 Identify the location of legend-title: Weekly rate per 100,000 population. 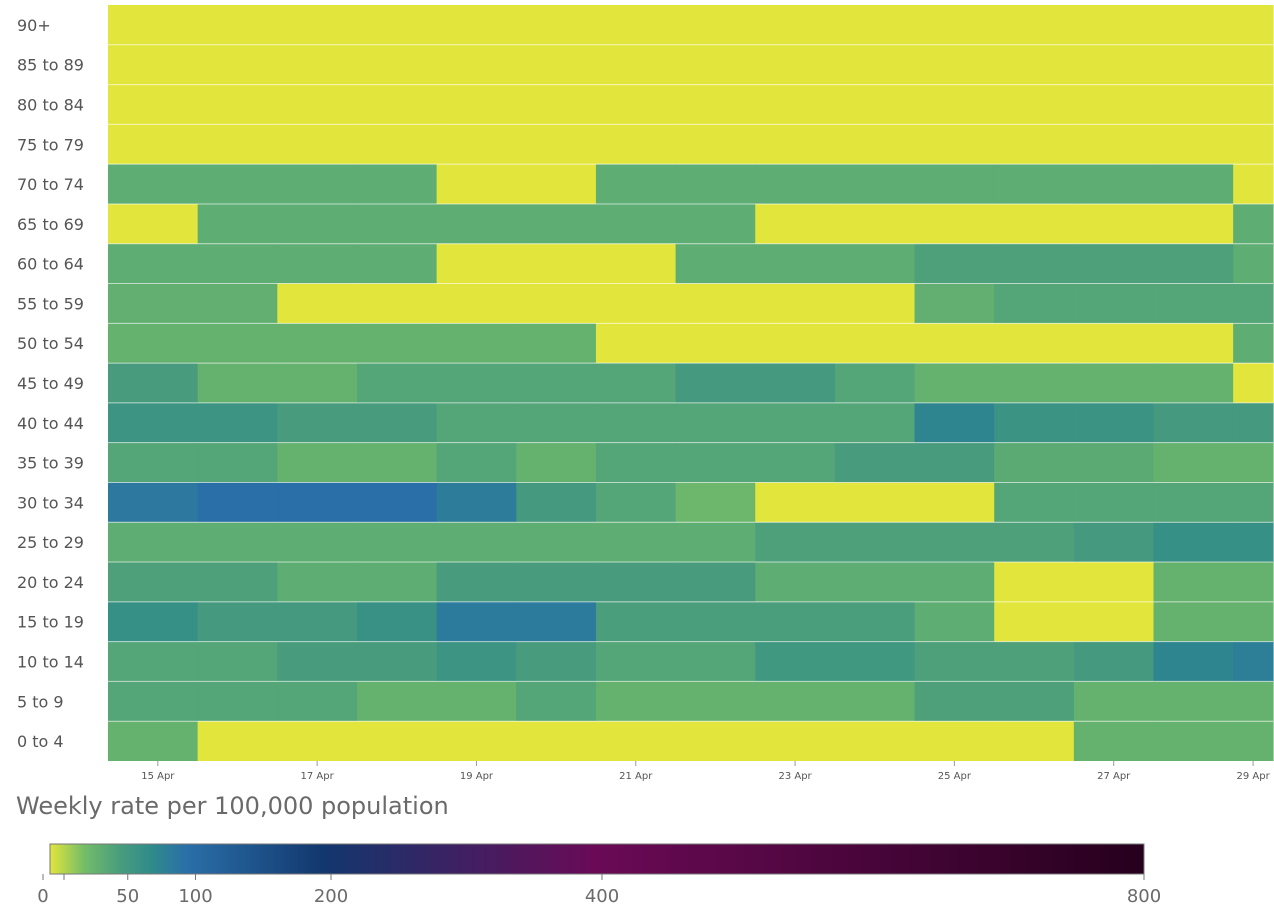
(232, 806).